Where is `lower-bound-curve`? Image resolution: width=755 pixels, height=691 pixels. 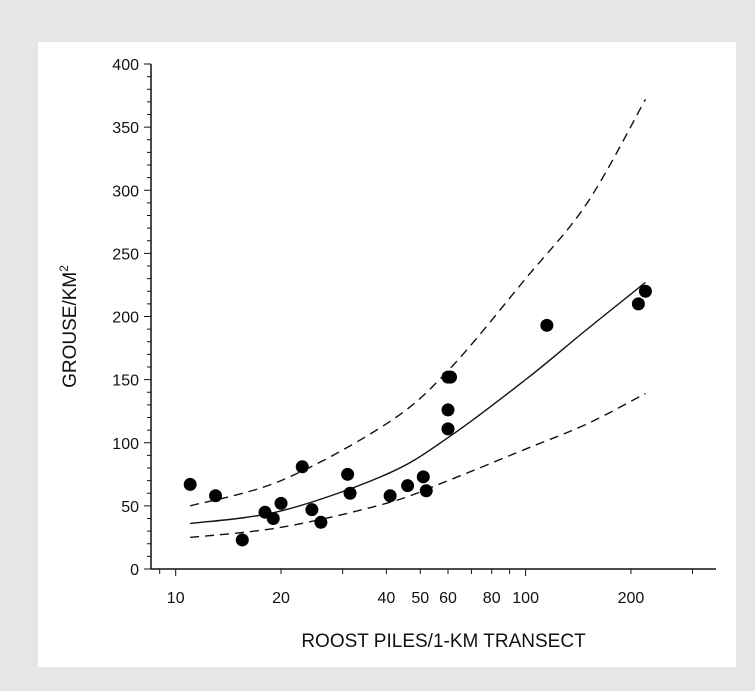
lower-bound-curve is located at coordinates (418, 465).